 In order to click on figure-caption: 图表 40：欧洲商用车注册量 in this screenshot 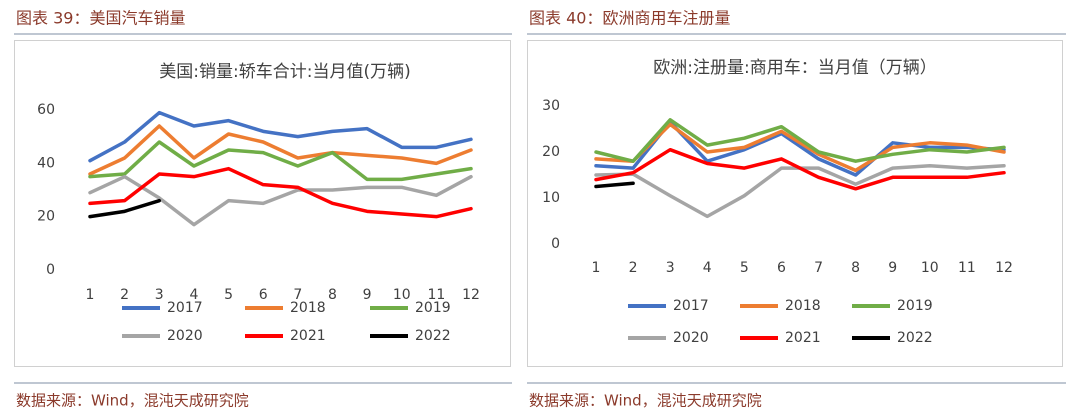, I will do `click(629, 18)`.